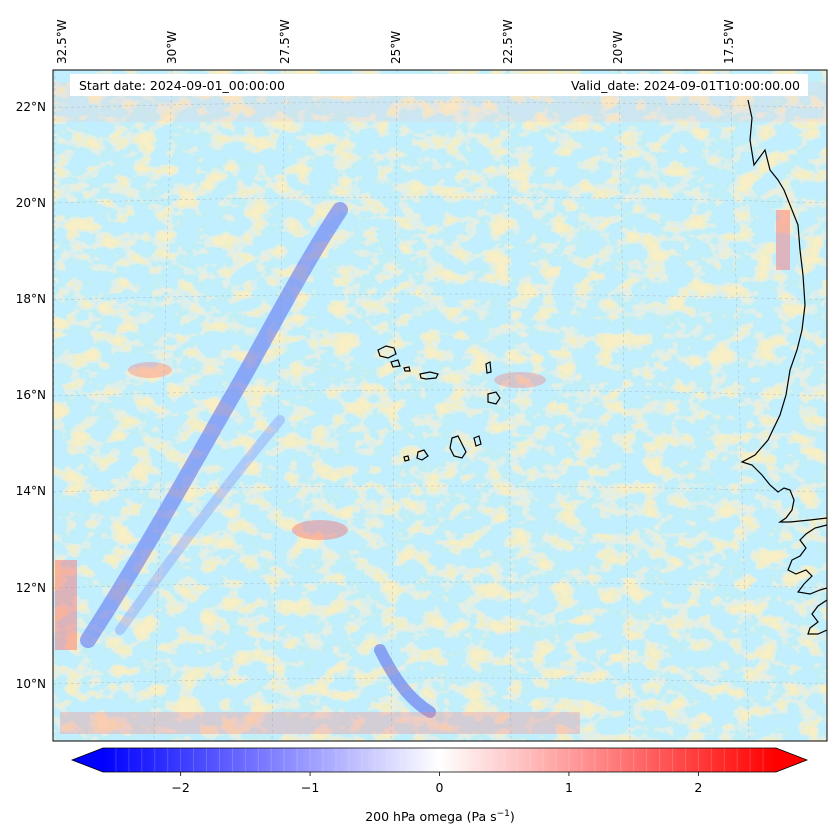 The height and width of the screenshot is (839, 837). What do you see at coordinates (618, 47) in the screenshot?
I see `lon-label: 20°W` at bounding box center [618, 47].